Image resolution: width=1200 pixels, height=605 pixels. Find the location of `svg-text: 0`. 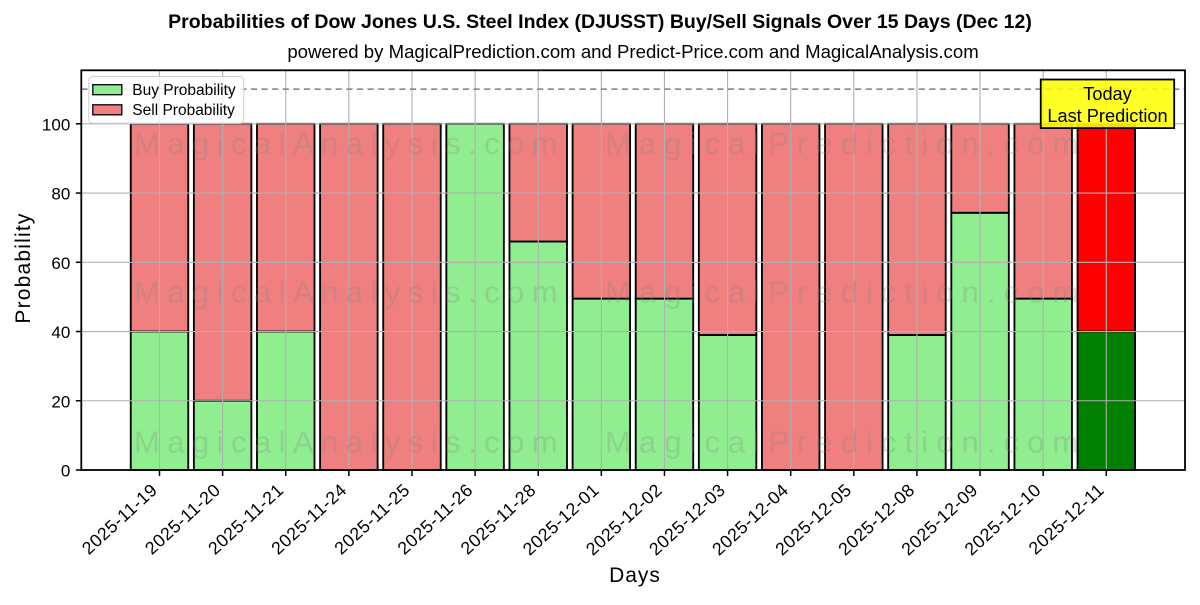

svg-text: 0 is located at coordinates (65, 471).